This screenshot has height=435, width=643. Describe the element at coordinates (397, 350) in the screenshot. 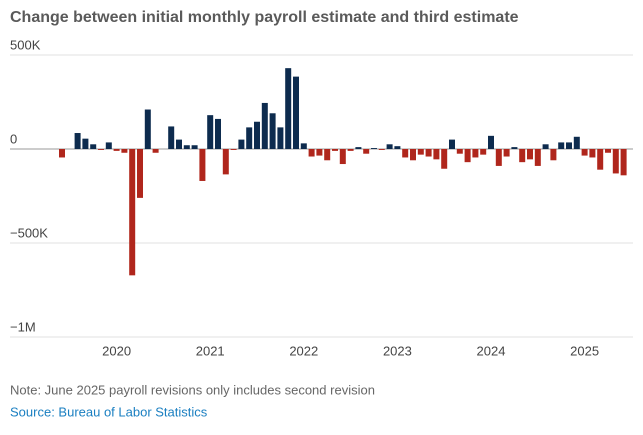

I see `x-tick-label: 2023` at that location.